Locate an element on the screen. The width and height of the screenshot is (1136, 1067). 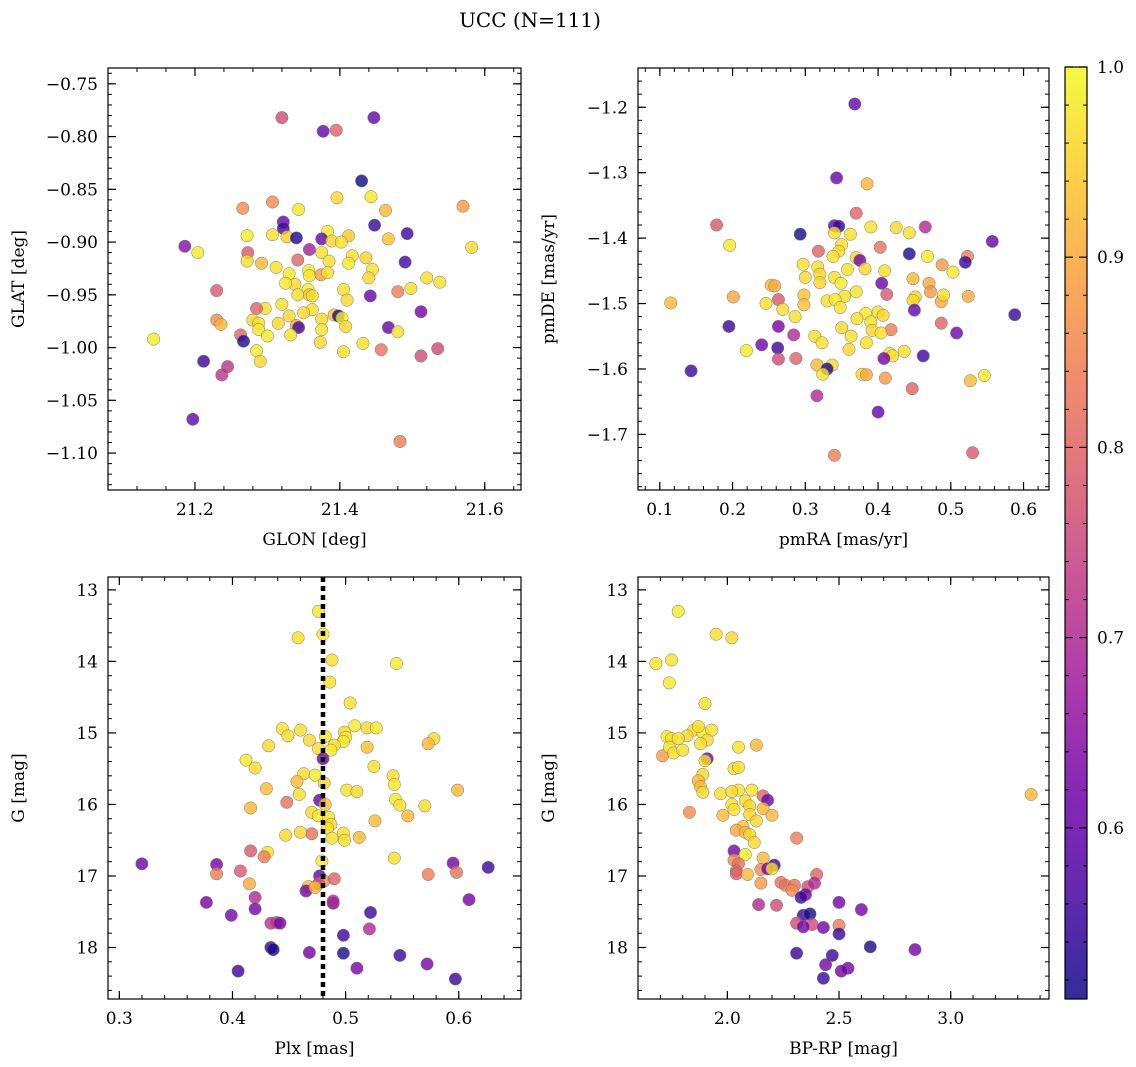
y-tick-label: −1.4 is located at coordinates (607, 239).